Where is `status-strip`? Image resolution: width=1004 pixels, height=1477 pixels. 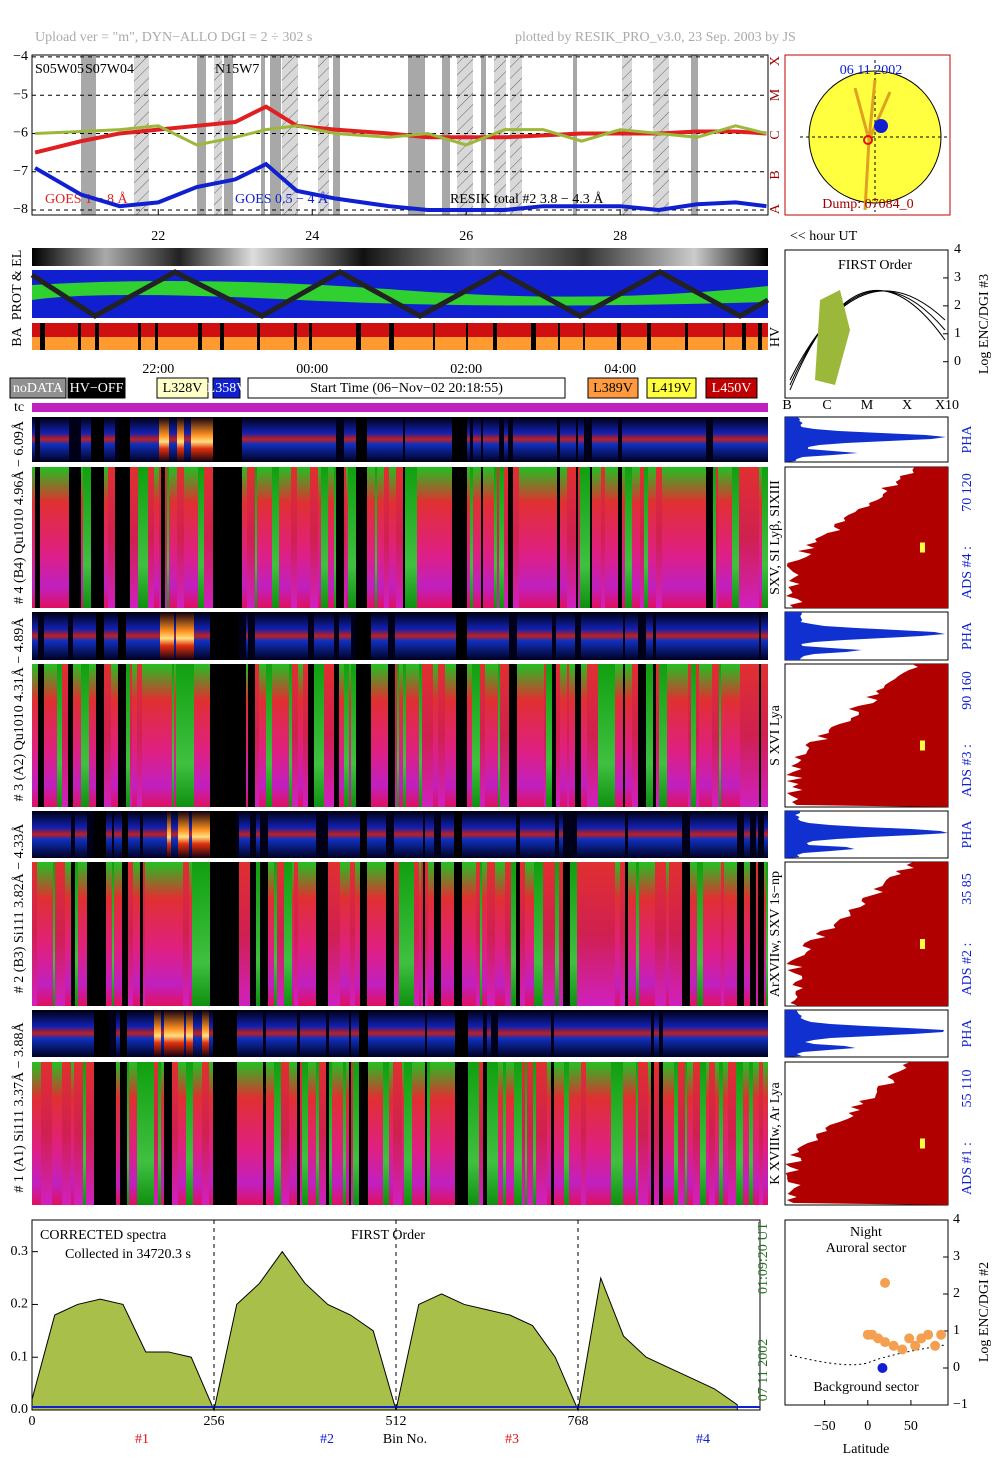 status-strip is located at coordinates (400, 257).